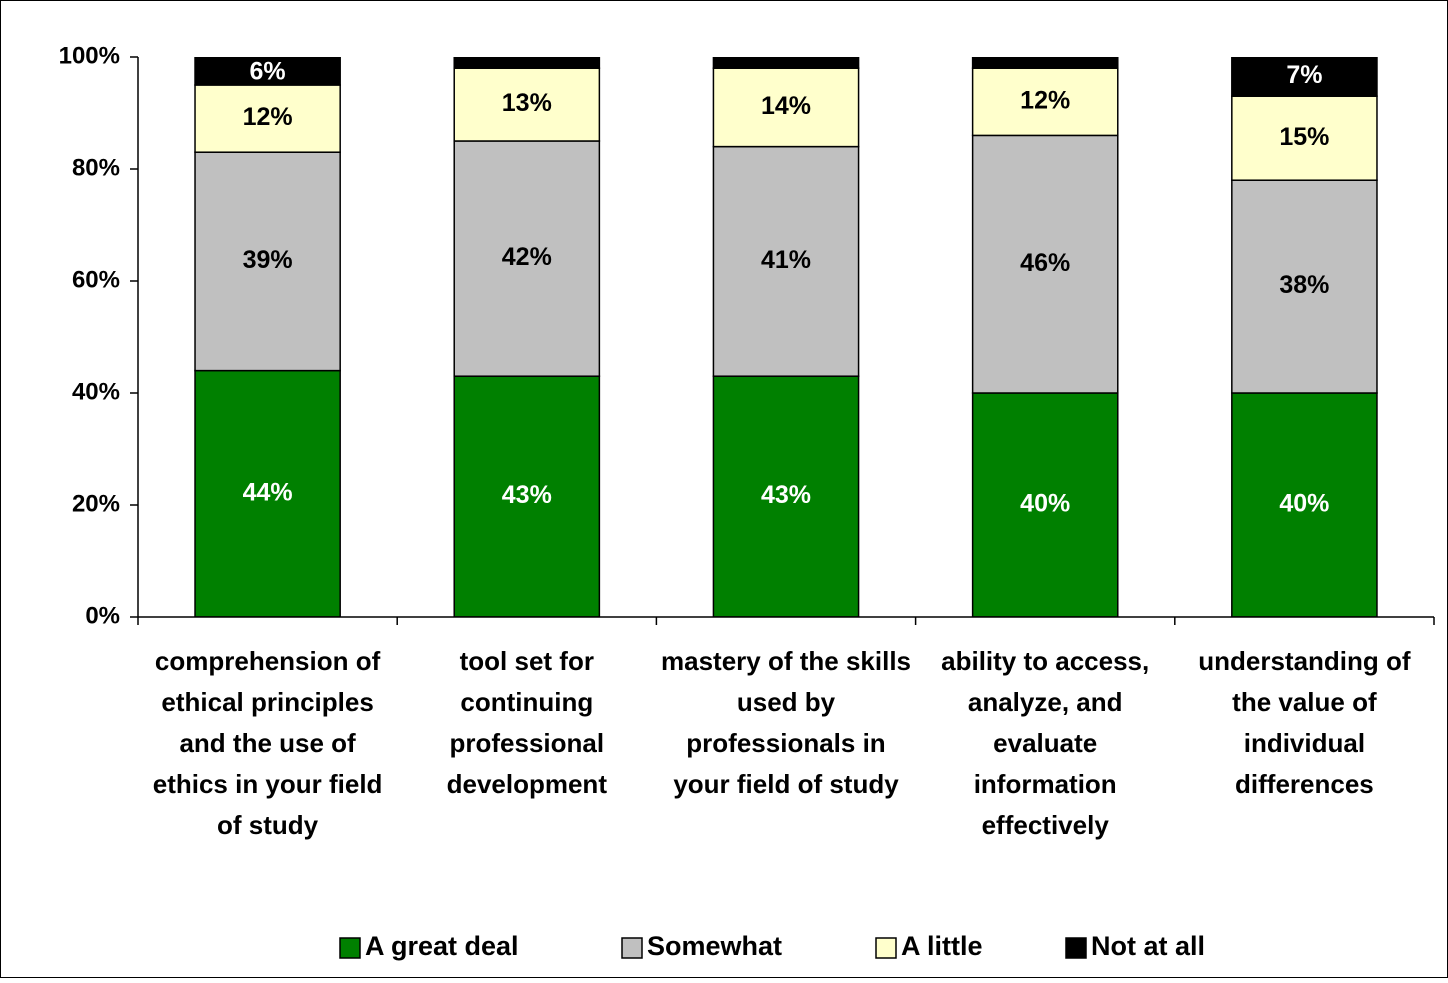 Image resolution: width=1448 pixels, height=983 pixels. Describe the element at coordinates (442, 946) in the screenshot. I see `legend-label: A great deal` at that location.